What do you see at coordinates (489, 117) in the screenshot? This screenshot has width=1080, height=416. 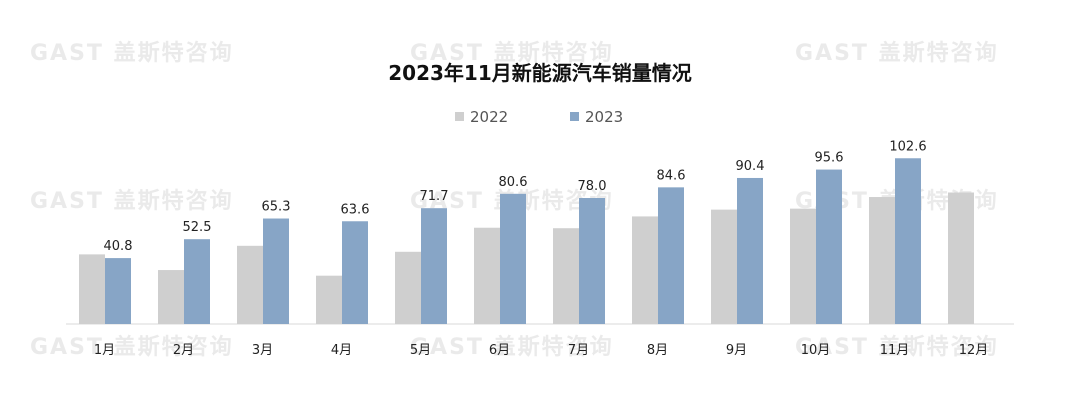 I see `legend-label-2022: 2022` at bounding box center [489, 117].